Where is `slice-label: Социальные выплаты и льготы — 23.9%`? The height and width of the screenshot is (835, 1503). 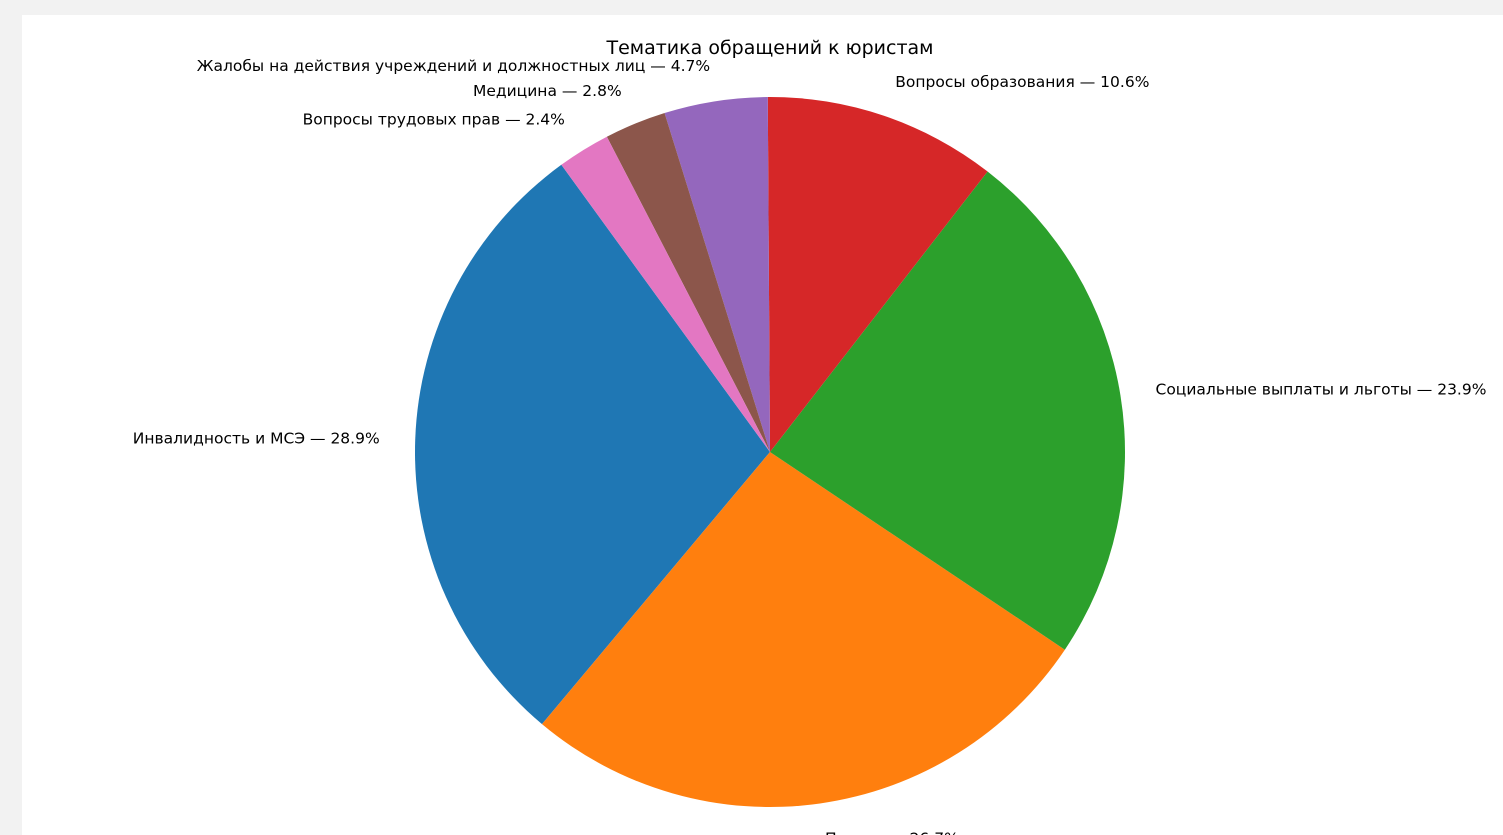 slice-label: Социальные выплаты и льготы — 23.9% is located at coordinates (1321, 390).